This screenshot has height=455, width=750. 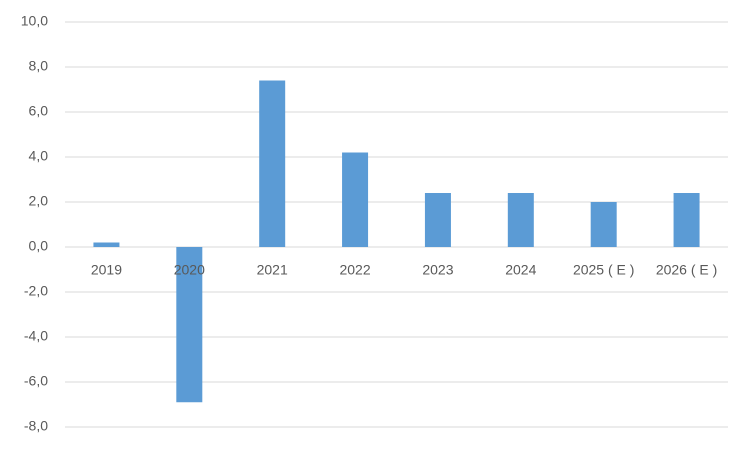 I want to click on x-tick-label: 2025 ( E ), so click(x=603, y=270).